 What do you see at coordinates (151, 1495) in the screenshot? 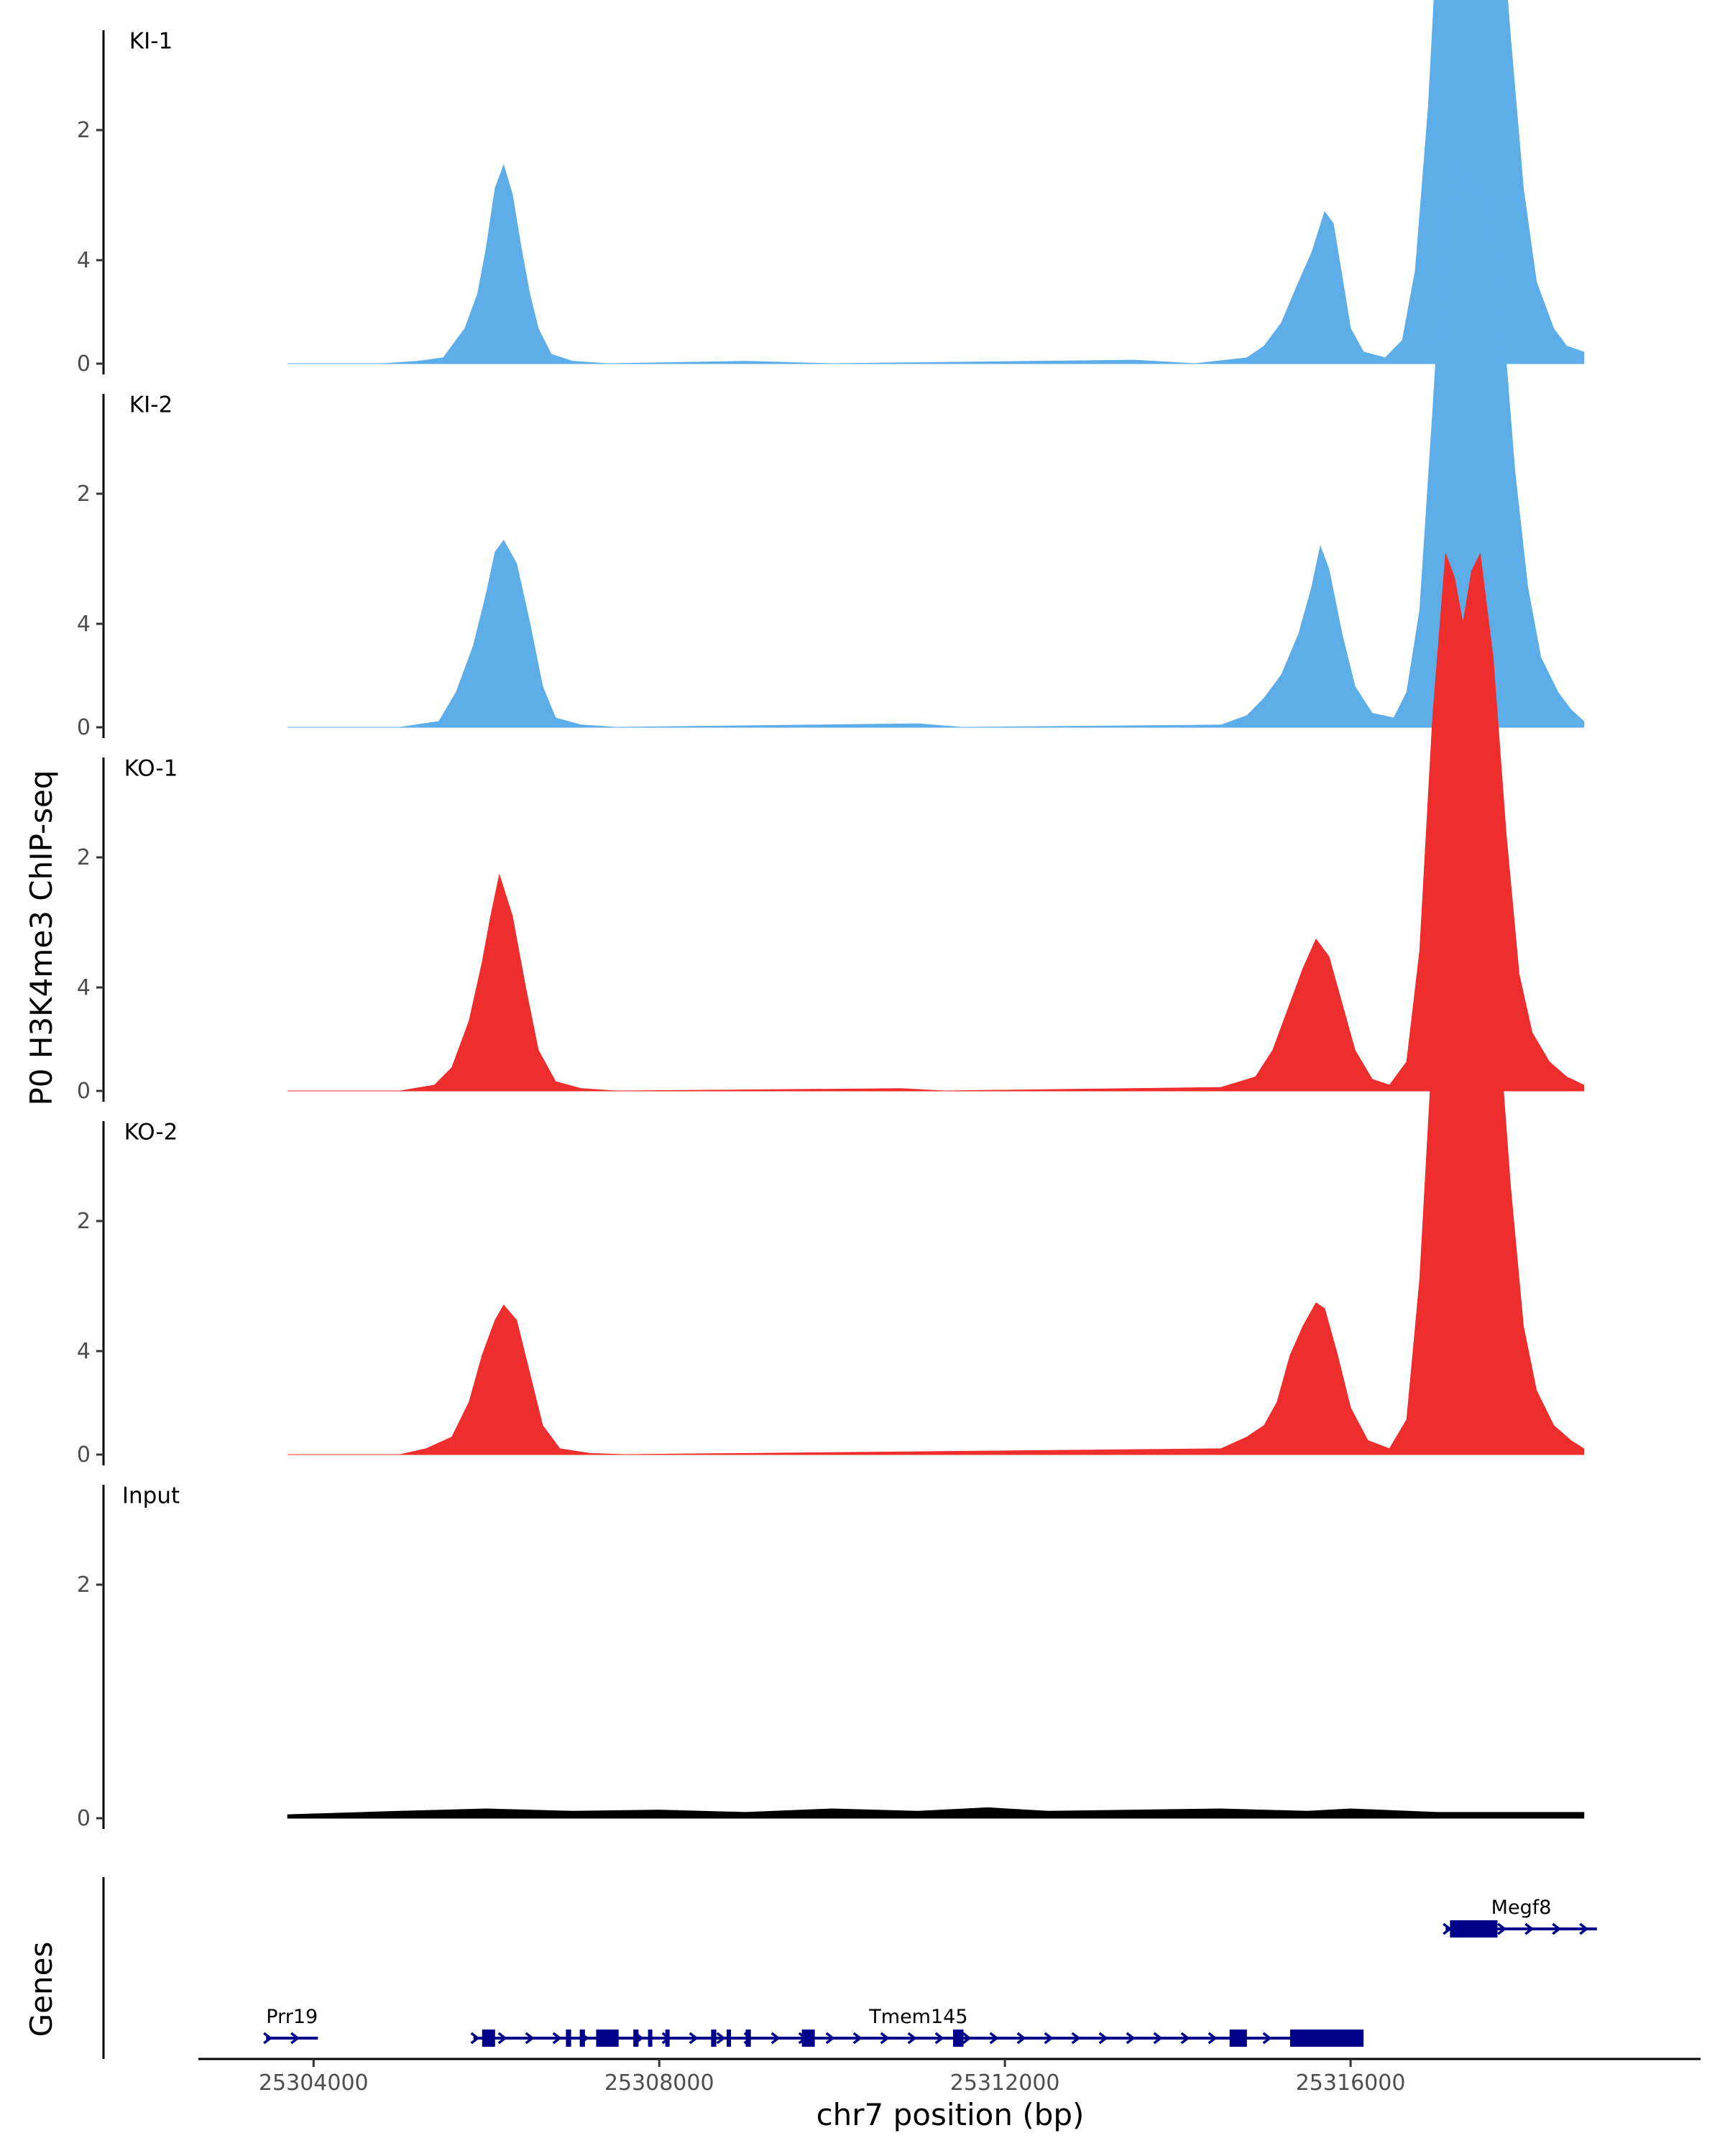
I see `track-label-input: Input` at bounding box center [151, 1495].